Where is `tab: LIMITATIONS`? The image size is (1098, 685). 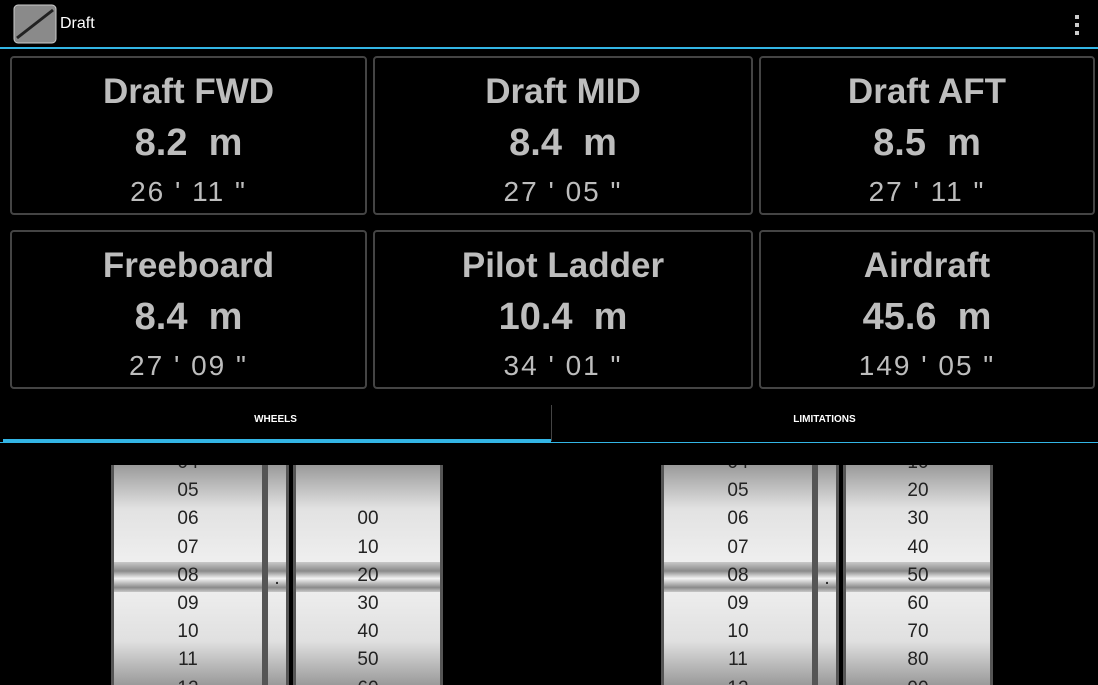 tab: LIMITATIONS is located at coordinates (824, 419).